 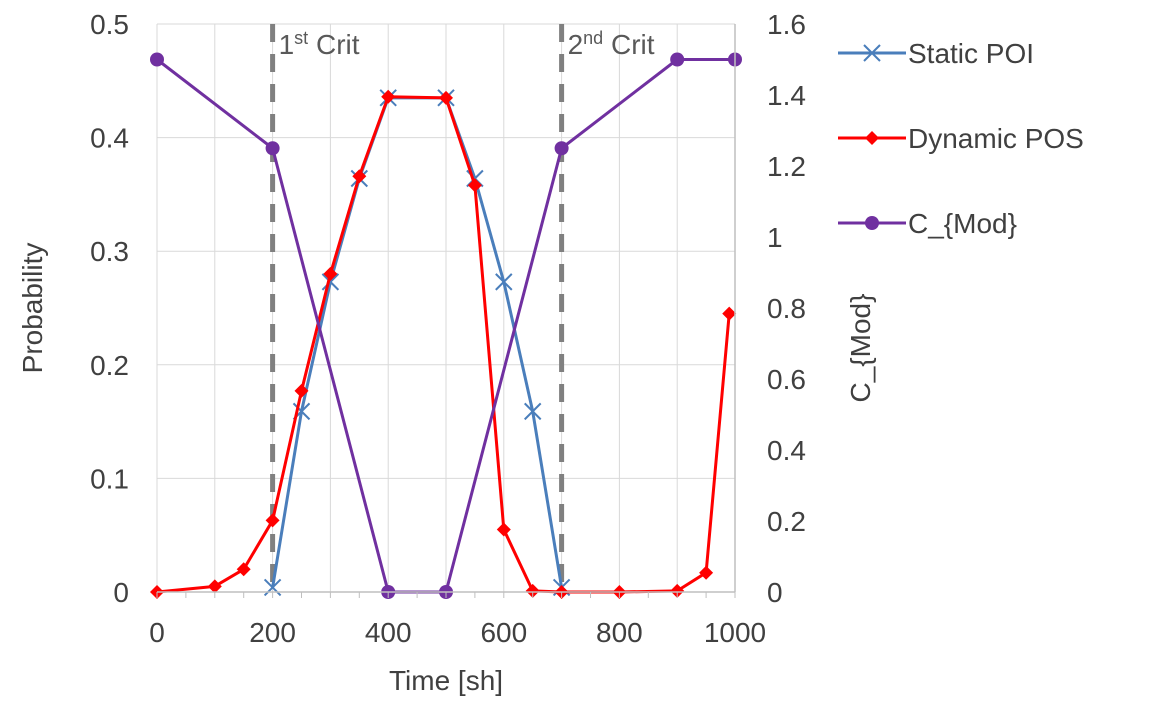 I want to click on x-tick-label: 600, so click(x=503, y=632).